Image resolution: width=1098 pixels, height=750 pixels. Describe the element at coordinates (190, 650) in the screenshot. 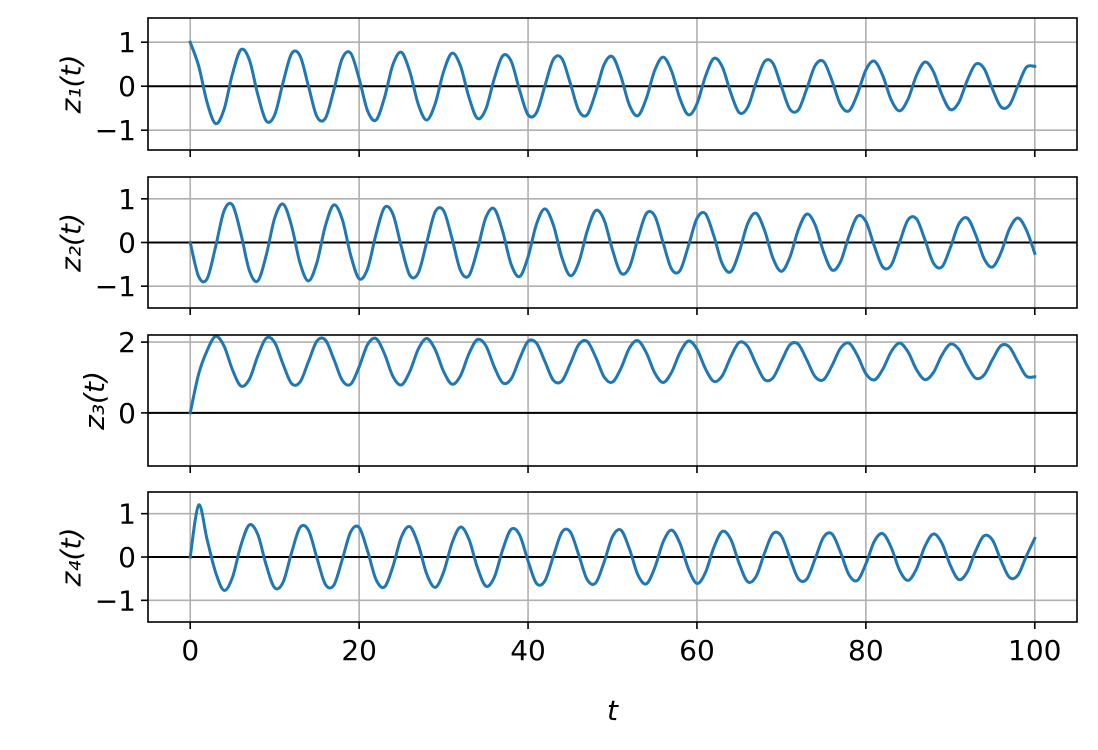

I see `x-tick-label: 0` at that location.